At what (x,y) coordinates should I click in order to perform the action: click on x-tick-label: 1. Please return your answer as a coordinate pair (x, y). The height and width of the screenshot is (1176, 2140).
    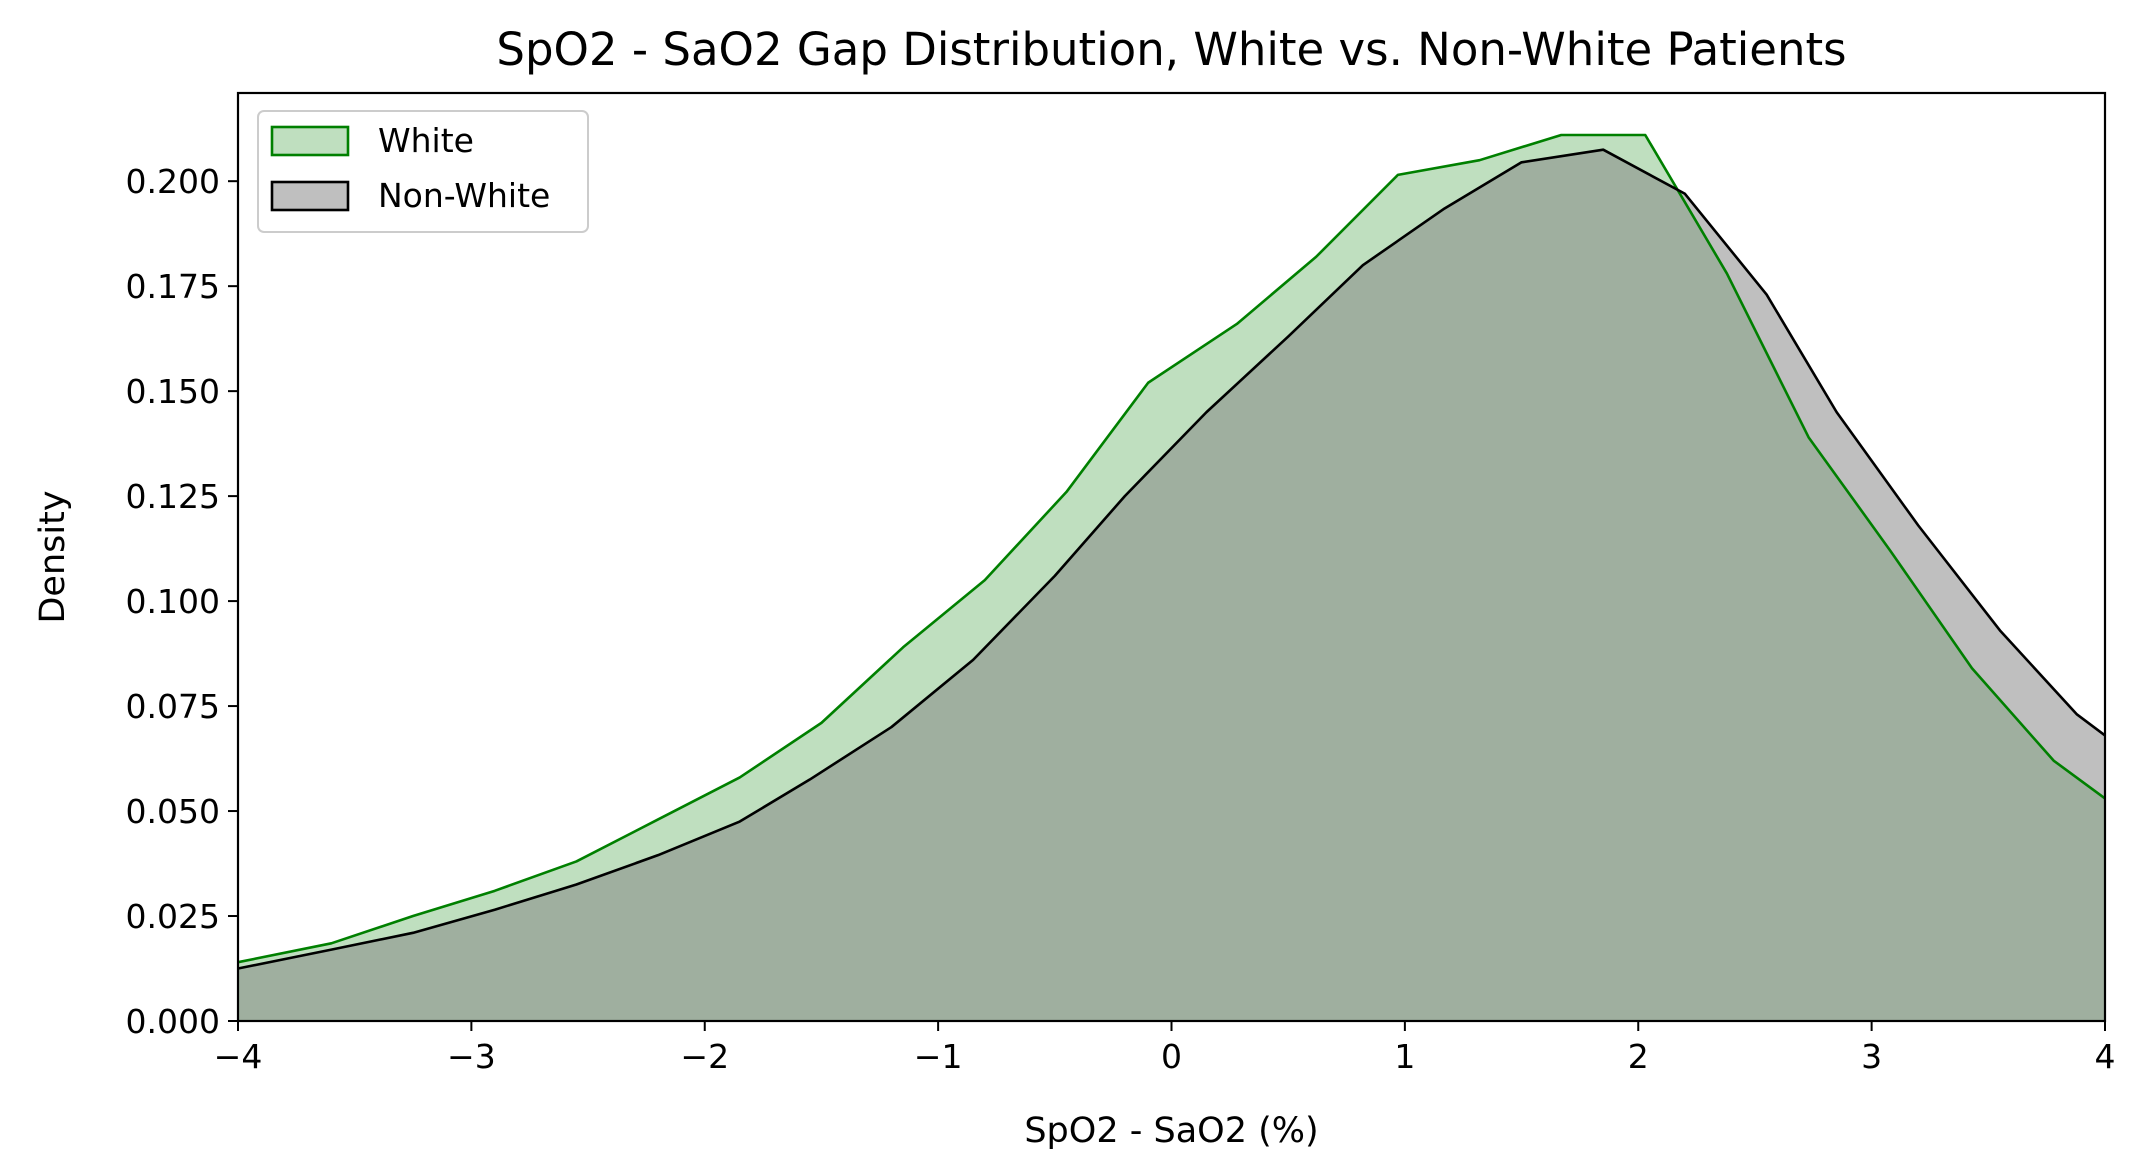
    Looking at the image, I should click on (1404, 1056).